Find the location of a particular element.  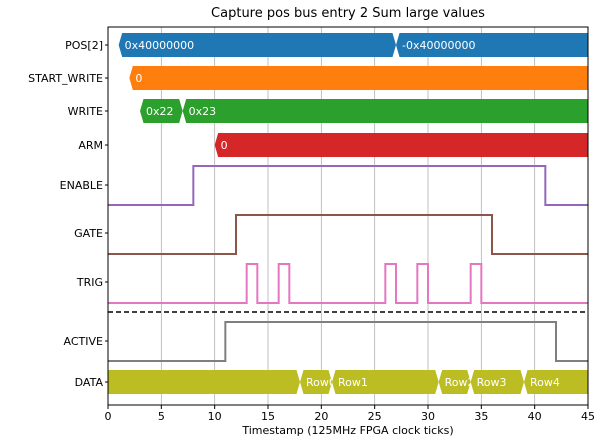

x-axis: 0 5 10 15 20 25 30 35 40 45 is located at coordinates (350, 414).